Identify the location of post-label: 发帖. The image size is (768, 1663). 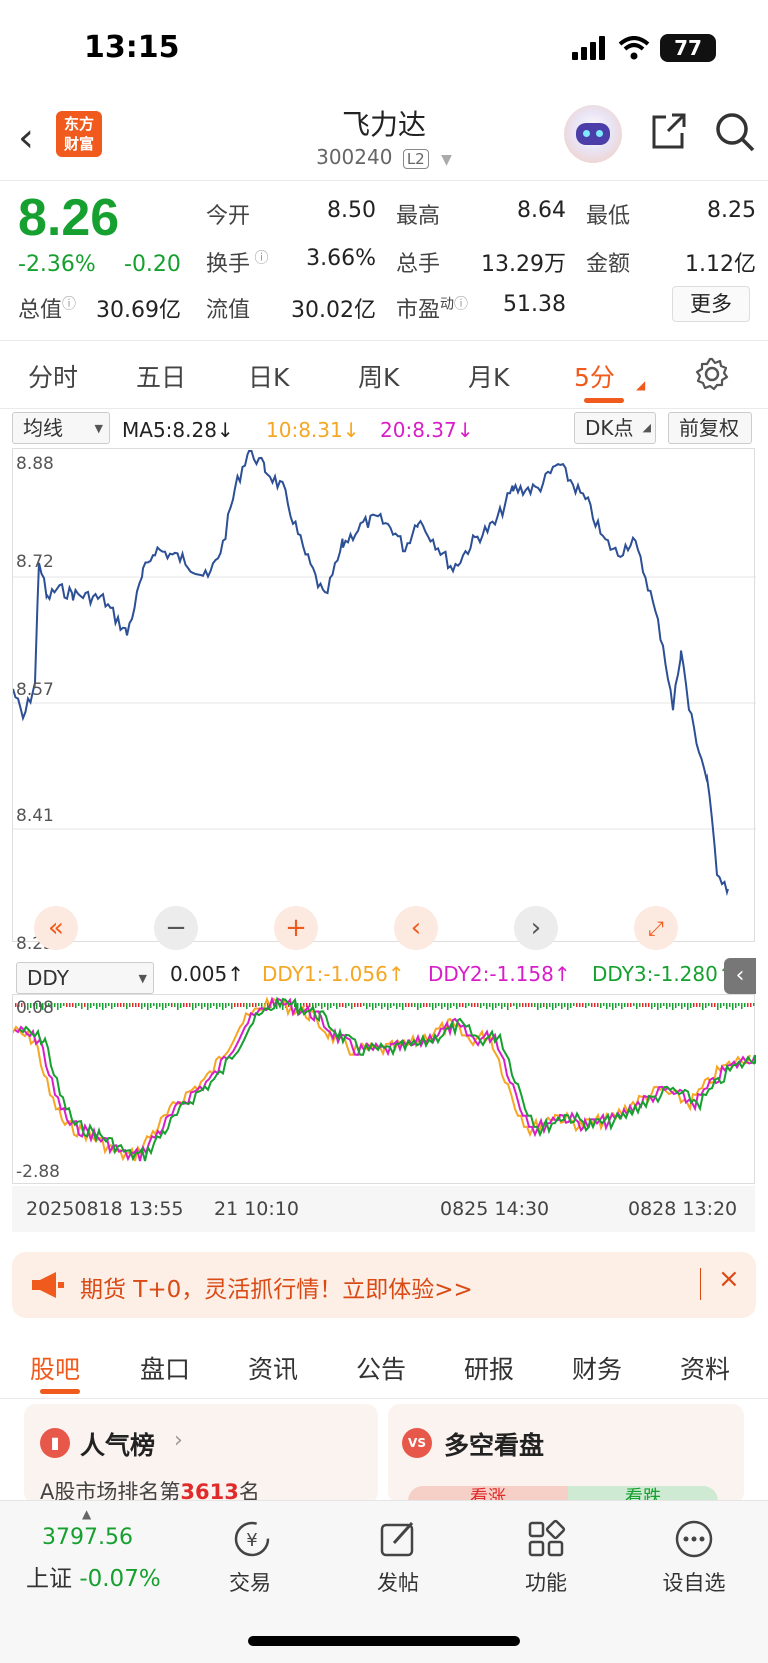
(398, 1583).